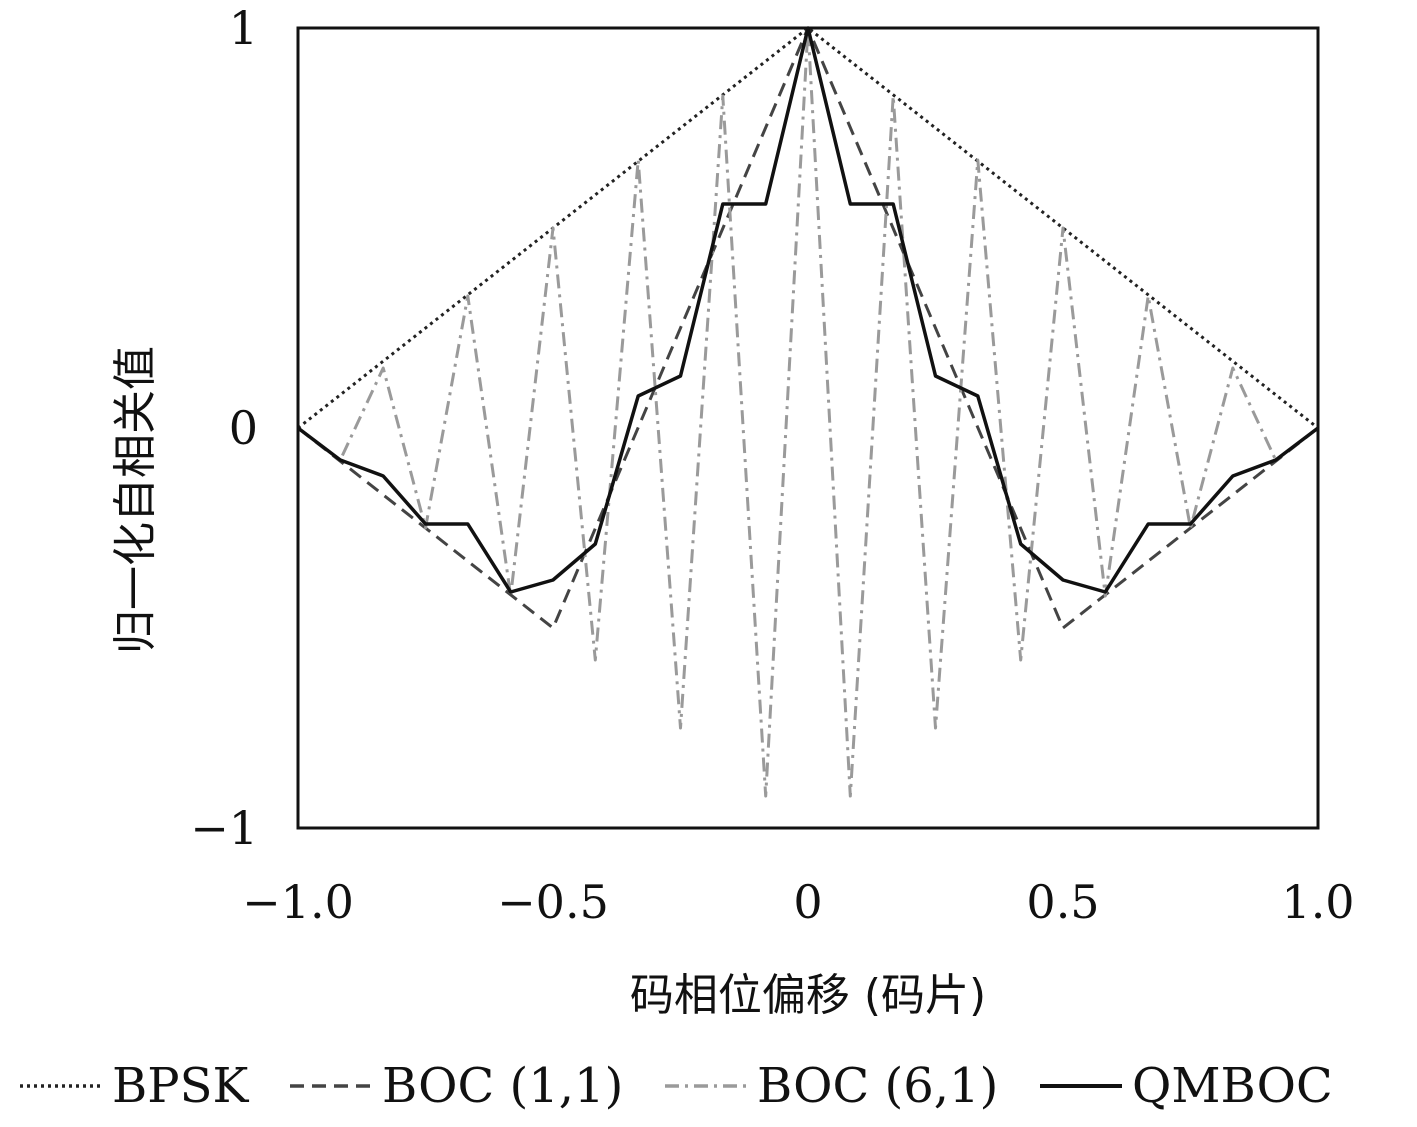 Image resolution: width=1417 pixels, height=1127 pixels. Describe the element at coordinates (1062, 902) in the screenshot. I see `x-tick-label: 0.5` at that location.